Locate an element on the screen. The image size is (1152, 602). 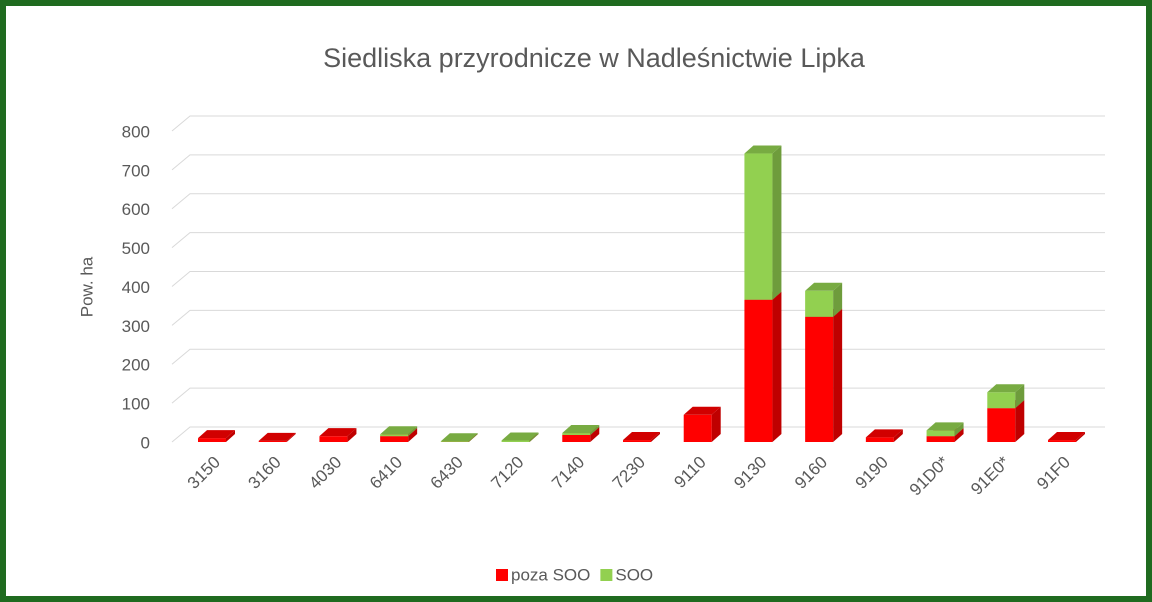
y-tick-label: 300 is located at coordinates (136, 326).